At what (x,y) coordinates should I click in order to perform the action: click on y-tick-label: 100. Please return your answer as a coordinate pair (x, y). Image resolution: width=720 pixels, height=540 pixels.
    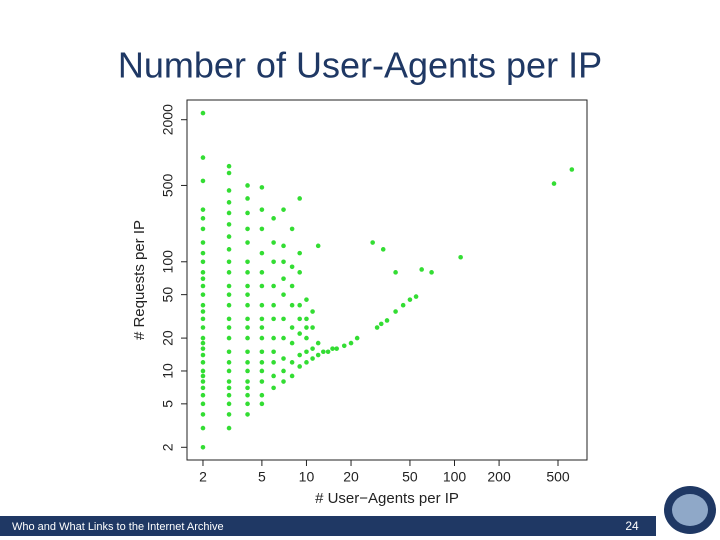
    Looking at the image, I should click on (168, 262).